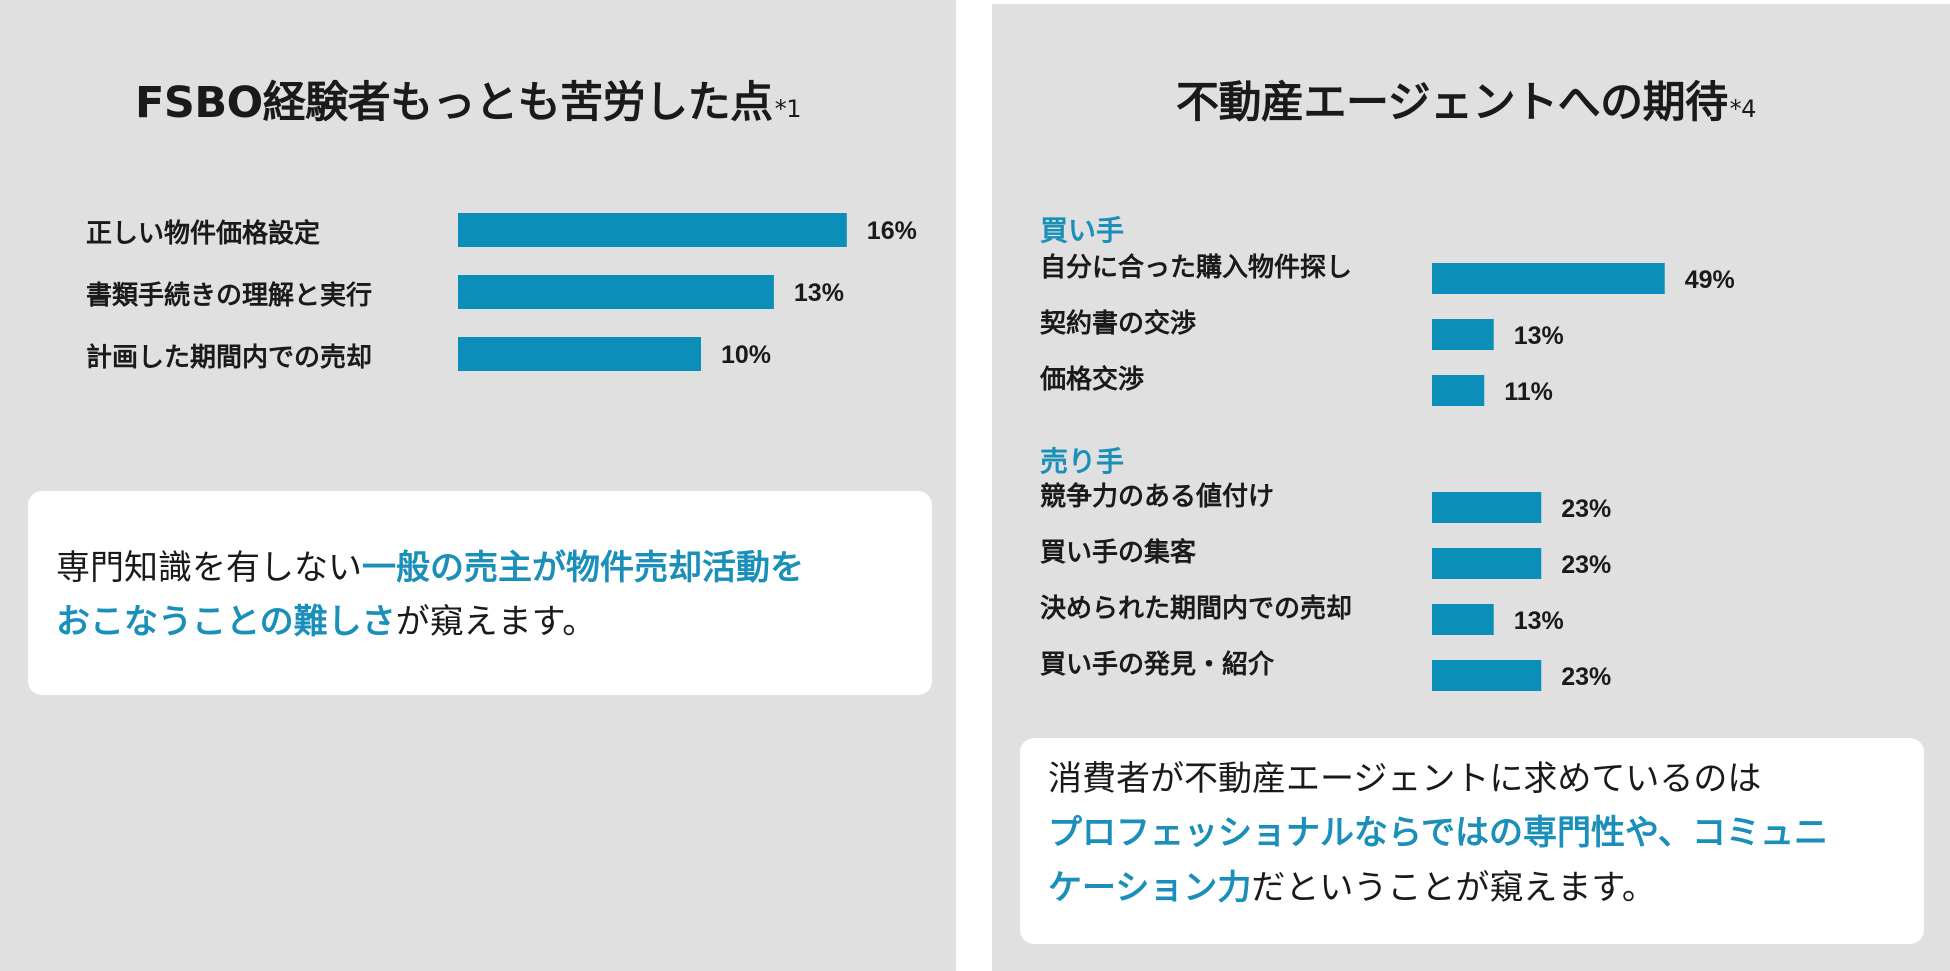  I want to click on category-label: 契約書の交渉, so click(1117, 323).